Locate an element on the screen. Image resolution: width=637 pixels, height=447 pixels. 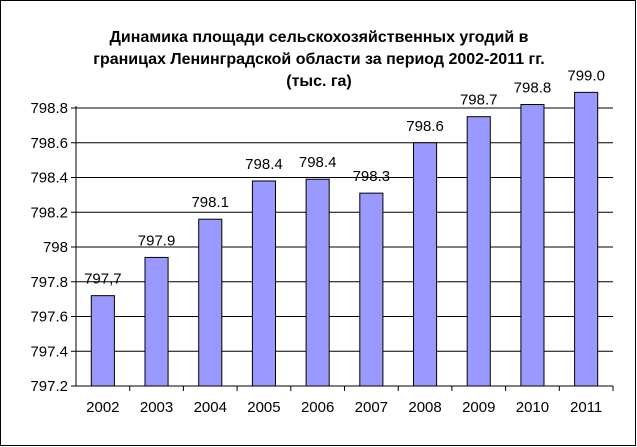
data-label-2005: 798.4 is located at coordinates (264, 164).